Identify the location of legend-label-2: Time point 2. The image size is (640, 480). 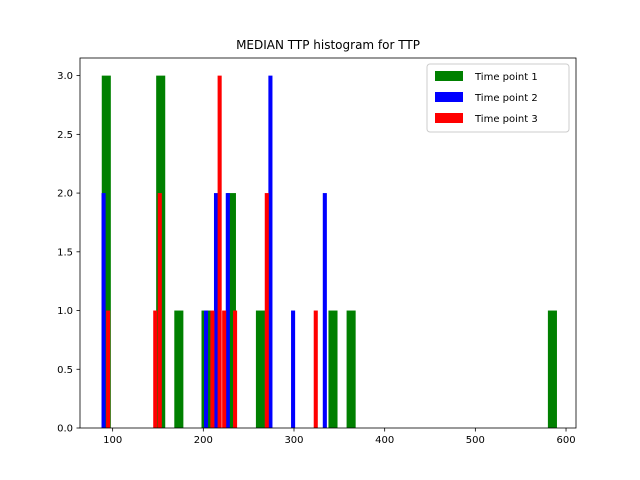
(506, 98).